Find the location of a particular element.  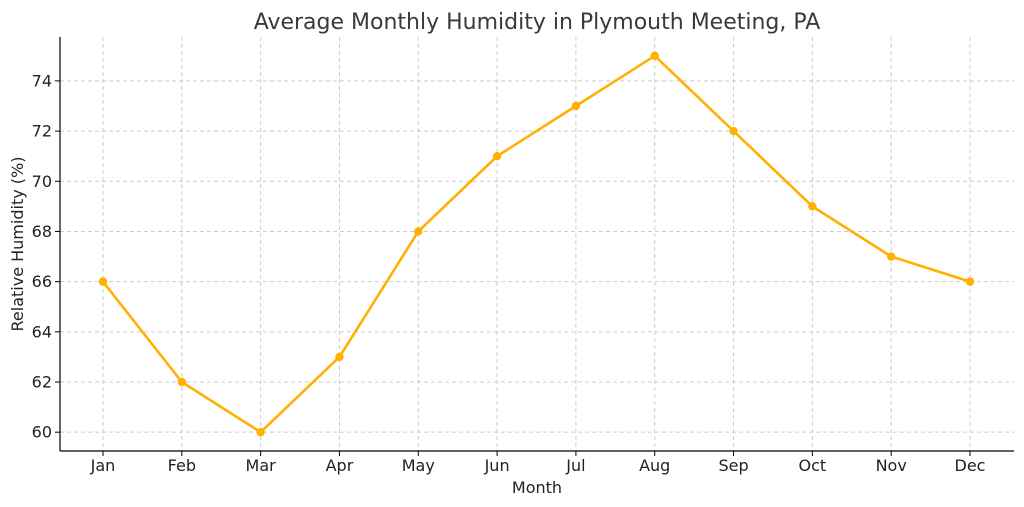

y-tick-label: 60 is located at coordinates (42, 432).